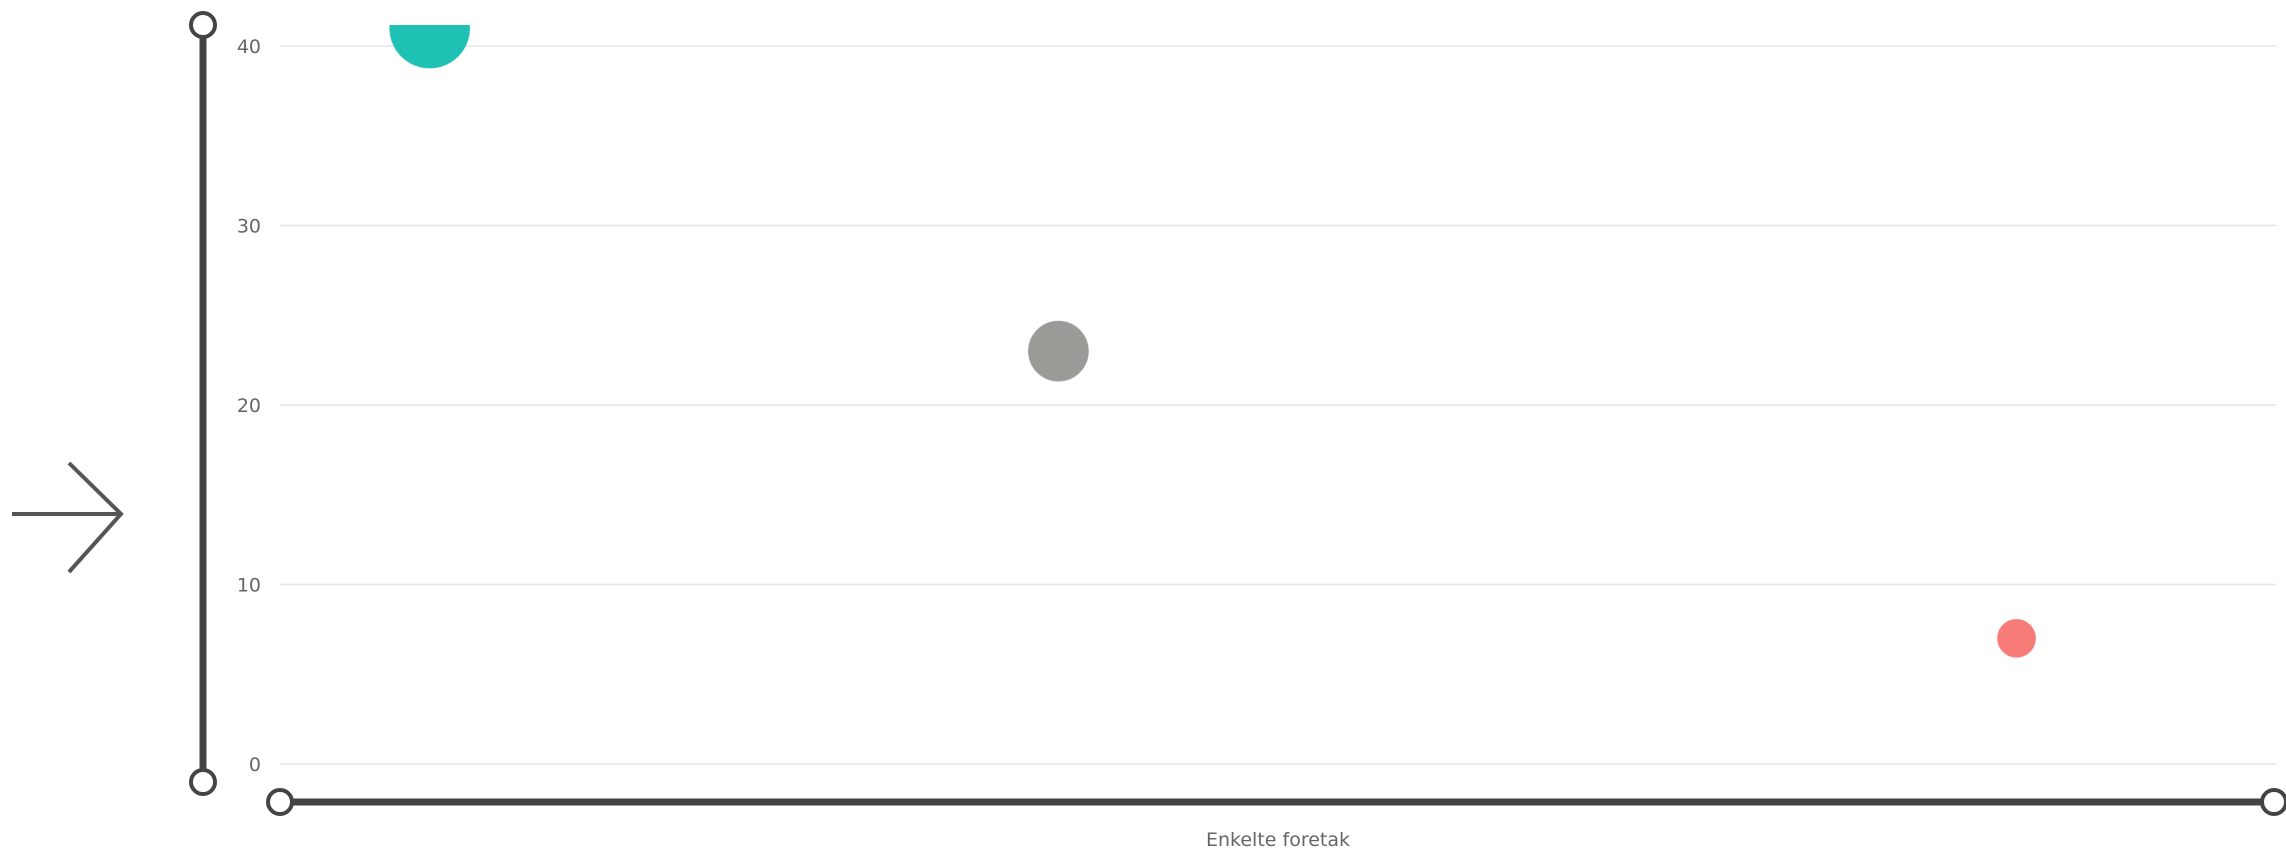  What do you see at coordinates (249, 227) in the screenshot?
I see `y-tick-label: 30` at bounding box center [249, 227].